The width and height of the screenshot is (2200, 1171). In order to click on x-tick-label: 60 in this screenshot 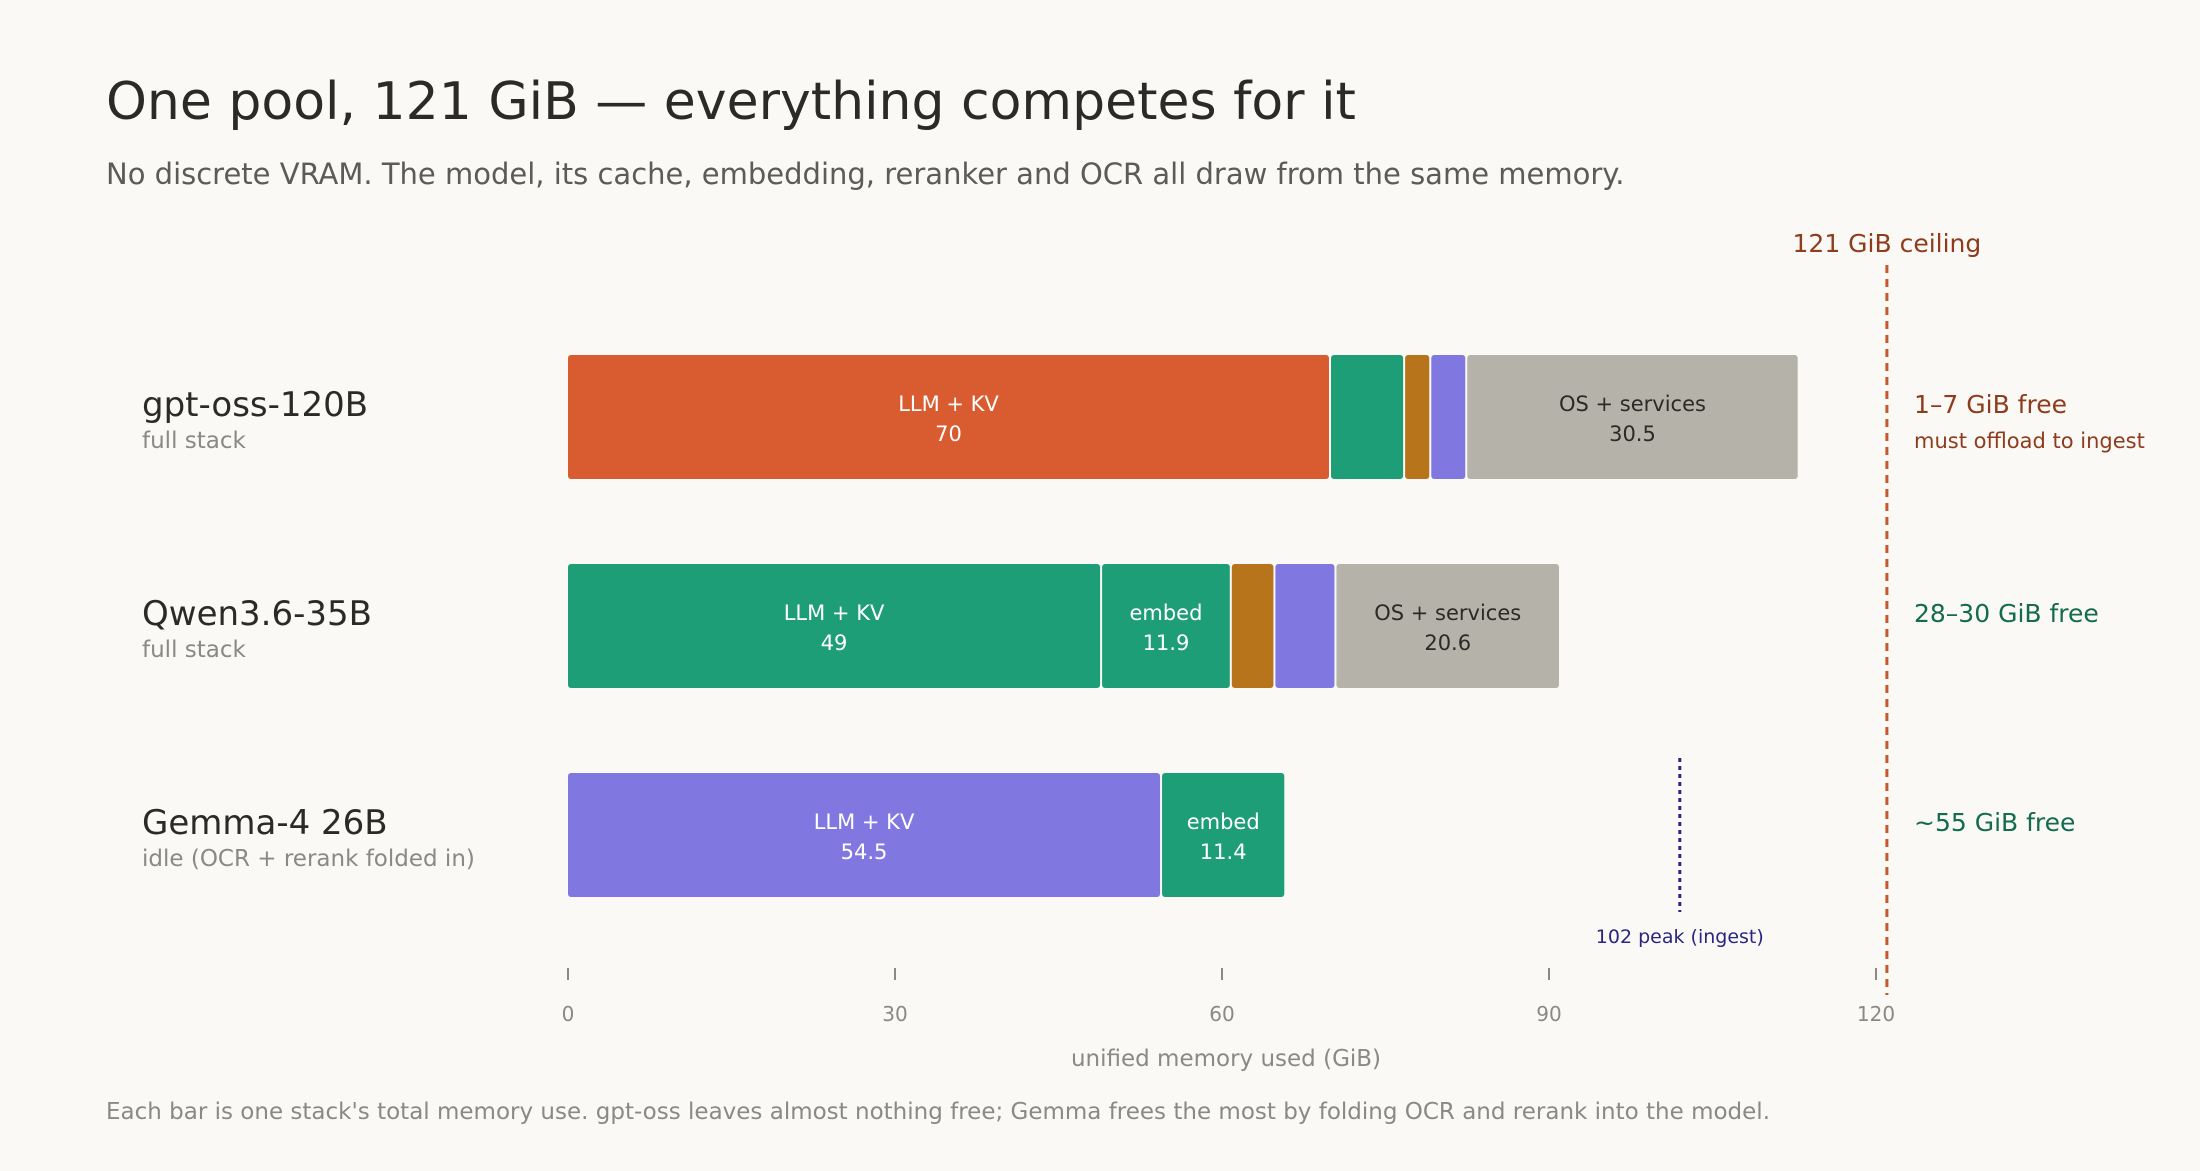, I will do `click(1221, 1014)`.